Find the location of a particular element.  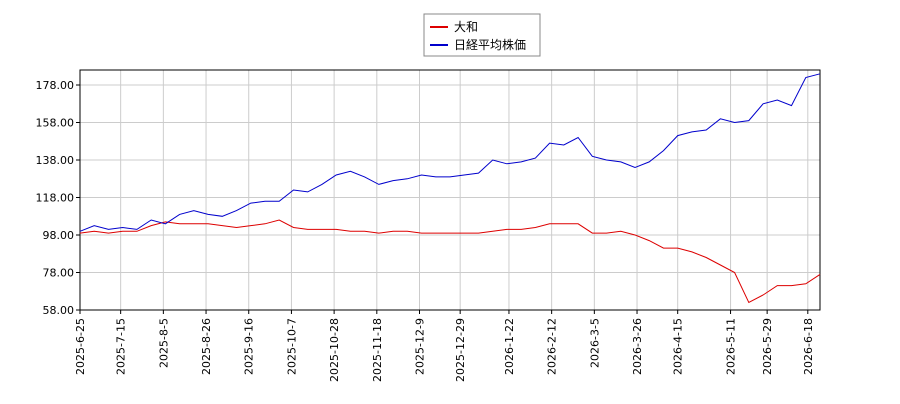

y-tick-label: 78.00 is located at coordinates (59, 273).